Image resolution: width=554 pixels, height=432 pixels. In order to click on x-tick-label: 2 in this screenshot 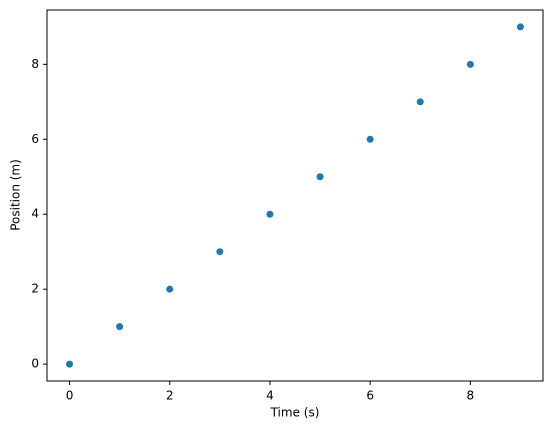, I will do `click(170, 396)`.